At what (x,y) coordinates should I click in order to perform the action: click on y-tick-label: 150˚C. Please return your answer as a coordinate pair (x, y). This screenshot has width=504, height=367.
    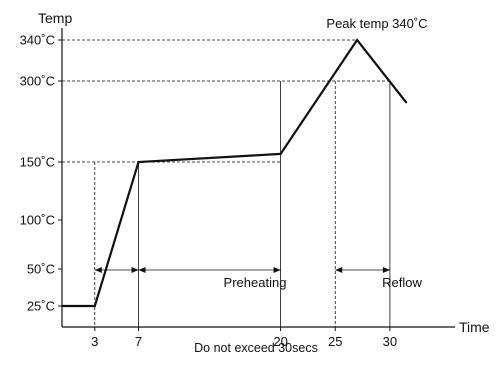
    Looking at the image, I should click on (37, 162).